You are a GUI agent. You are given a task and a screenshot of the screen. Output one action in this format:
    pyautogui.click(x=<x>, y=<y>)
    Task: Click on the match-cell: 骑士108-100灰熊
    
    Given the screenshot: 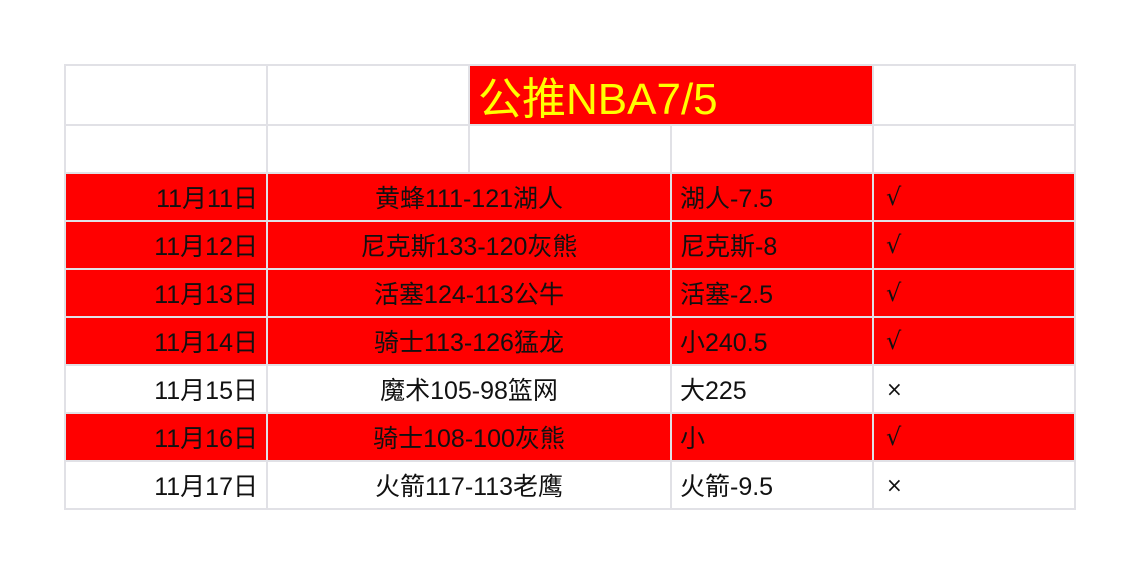 What is the action you would take?
    pyautogui.click(x=469, y=437)
    